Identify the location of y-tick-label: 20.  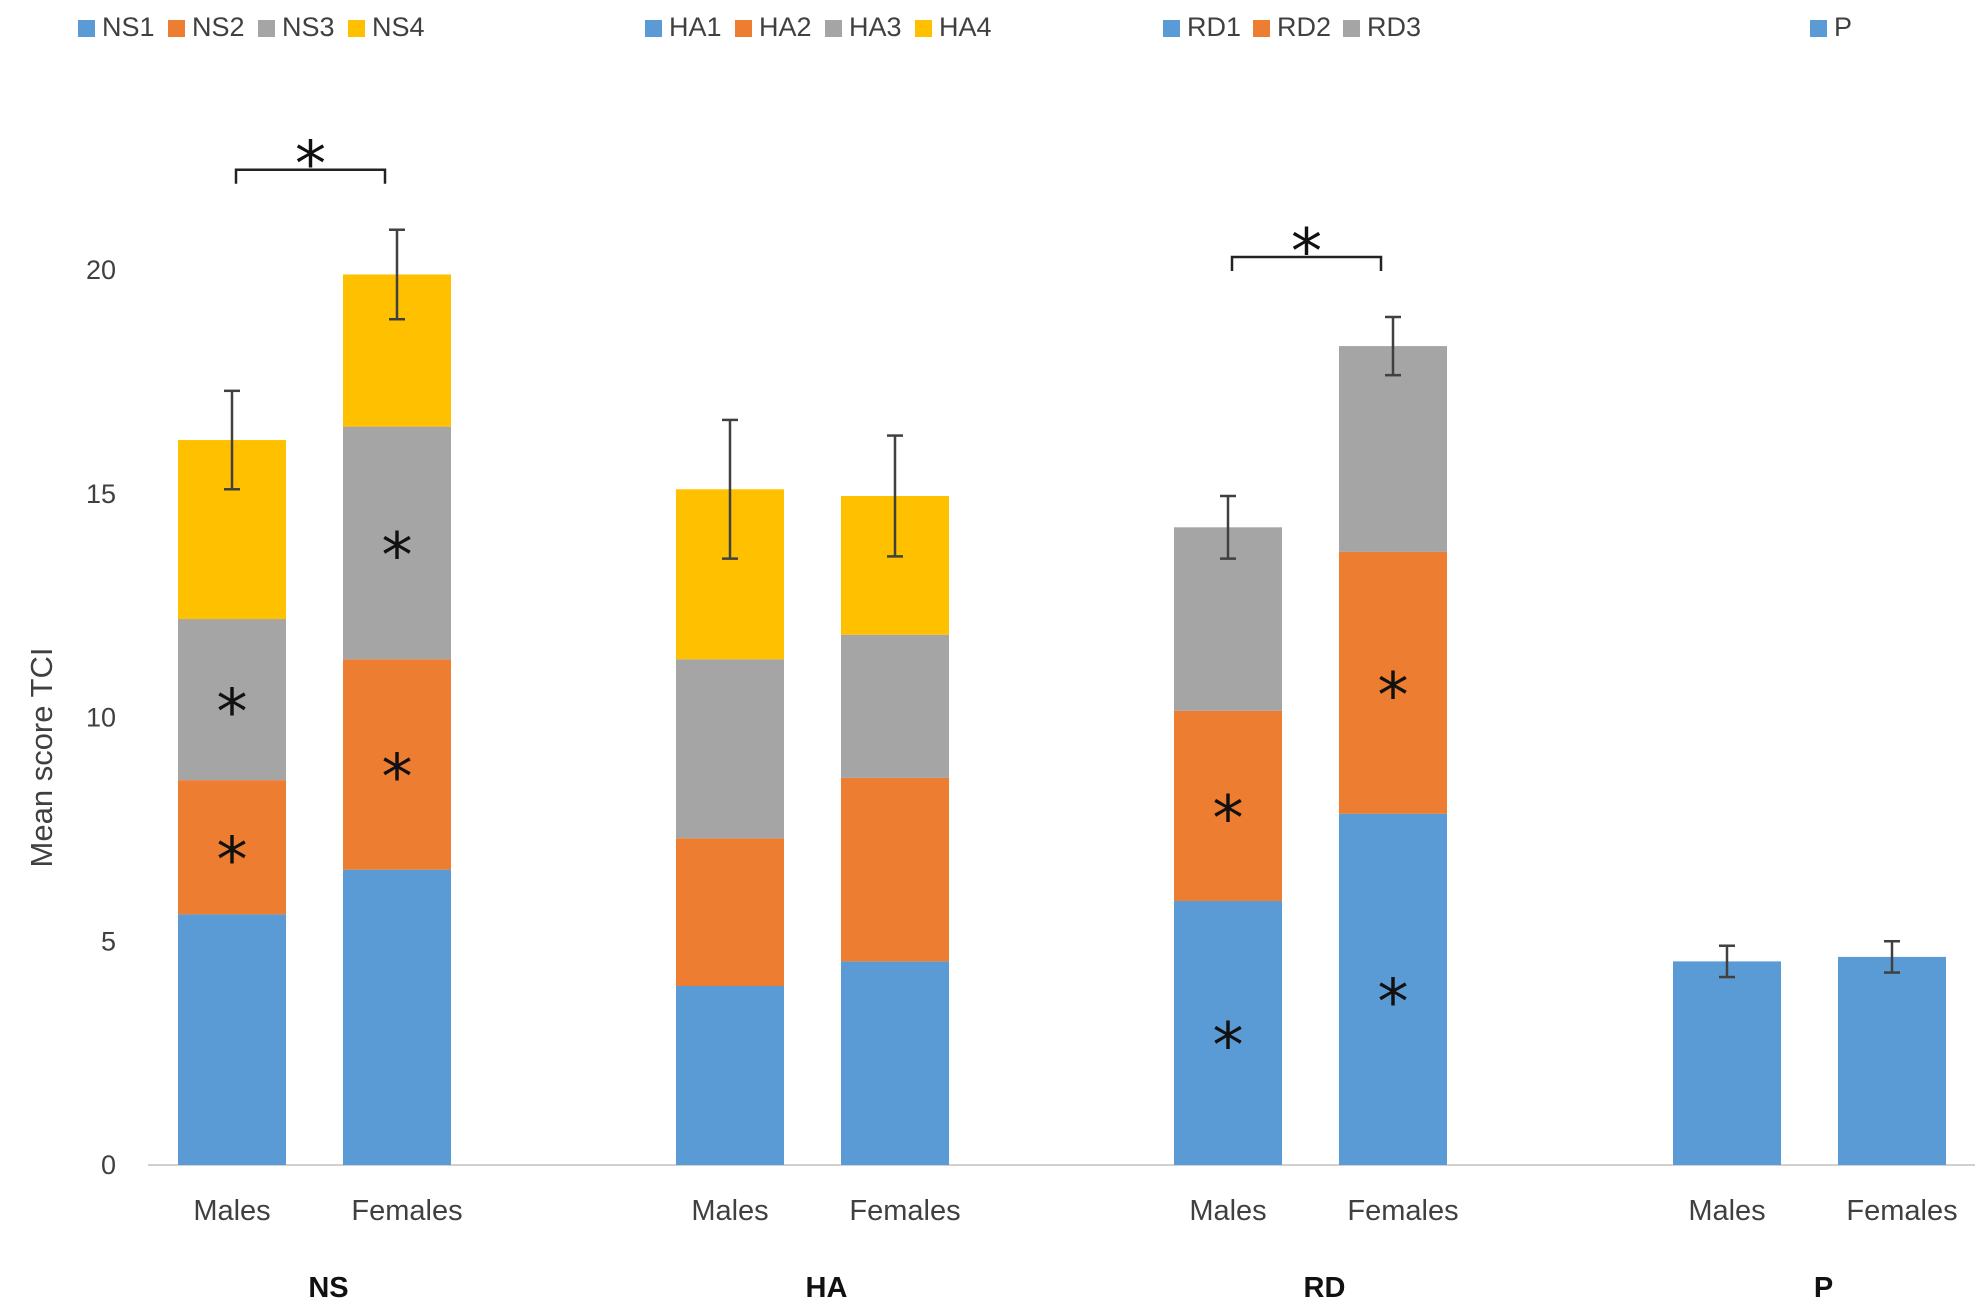
(101, 270).